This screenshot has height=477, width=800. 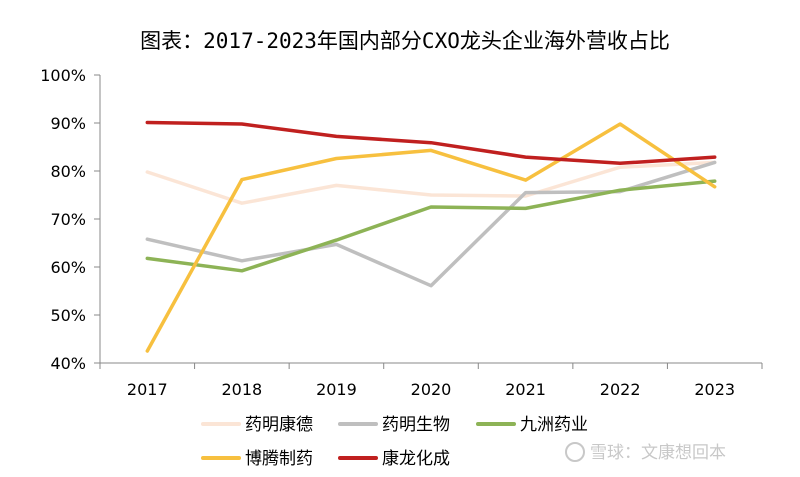 I want to click on y-tick-label: 50%, so click(x=68, y=315).